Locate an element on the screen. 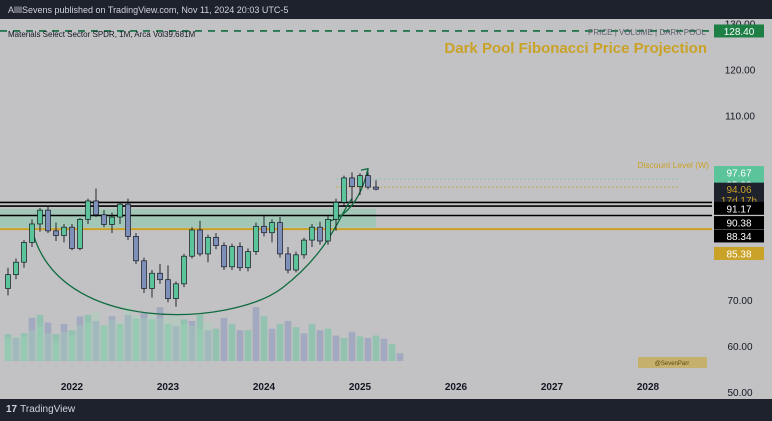  tradingview-logo-icon: 17 is located at coordinates (12, 409).